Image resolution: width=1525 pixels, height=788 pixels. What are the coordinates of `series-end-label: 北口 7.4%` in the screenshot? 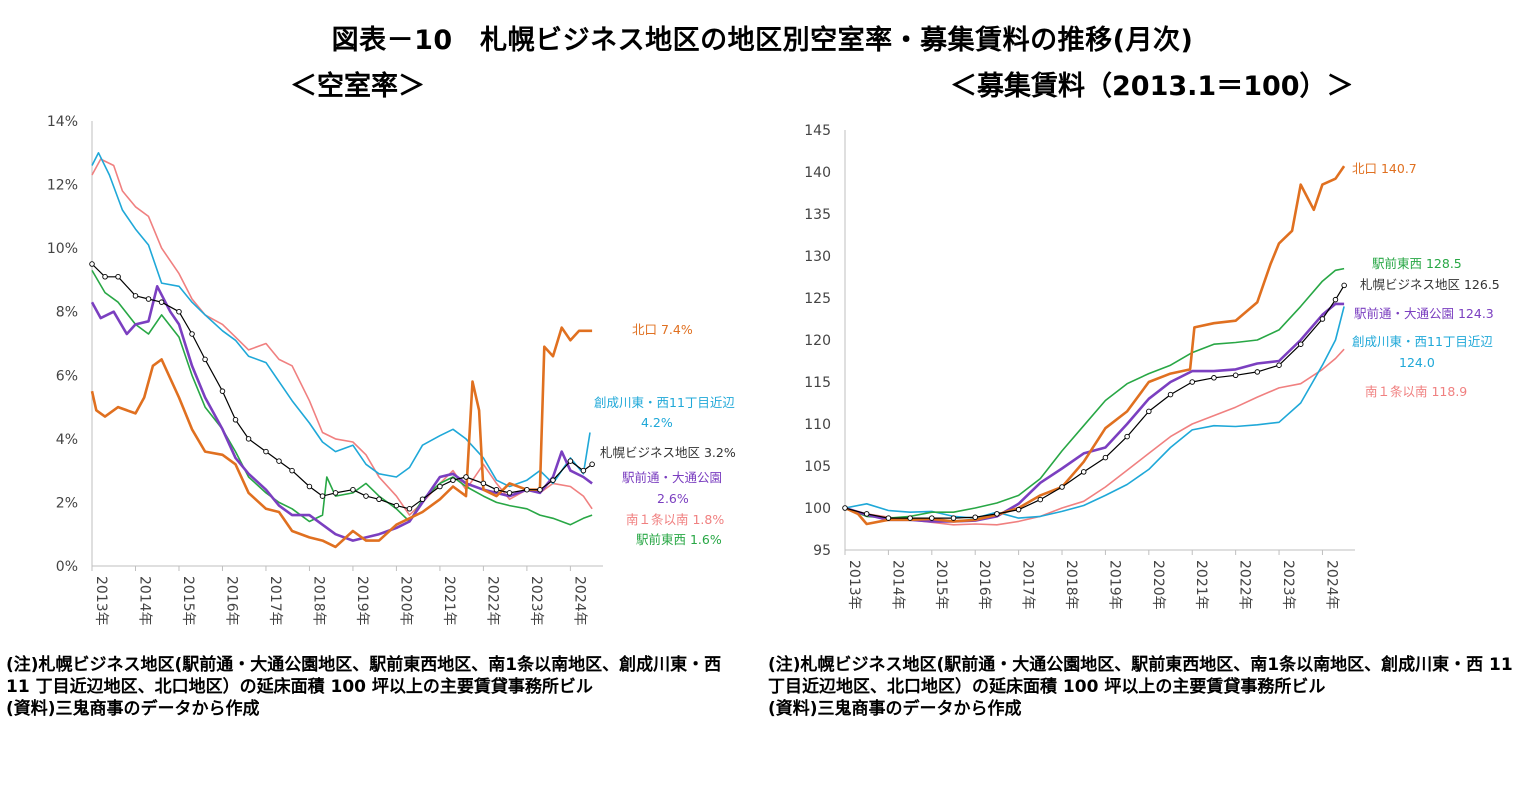 It's located at (662, 329).